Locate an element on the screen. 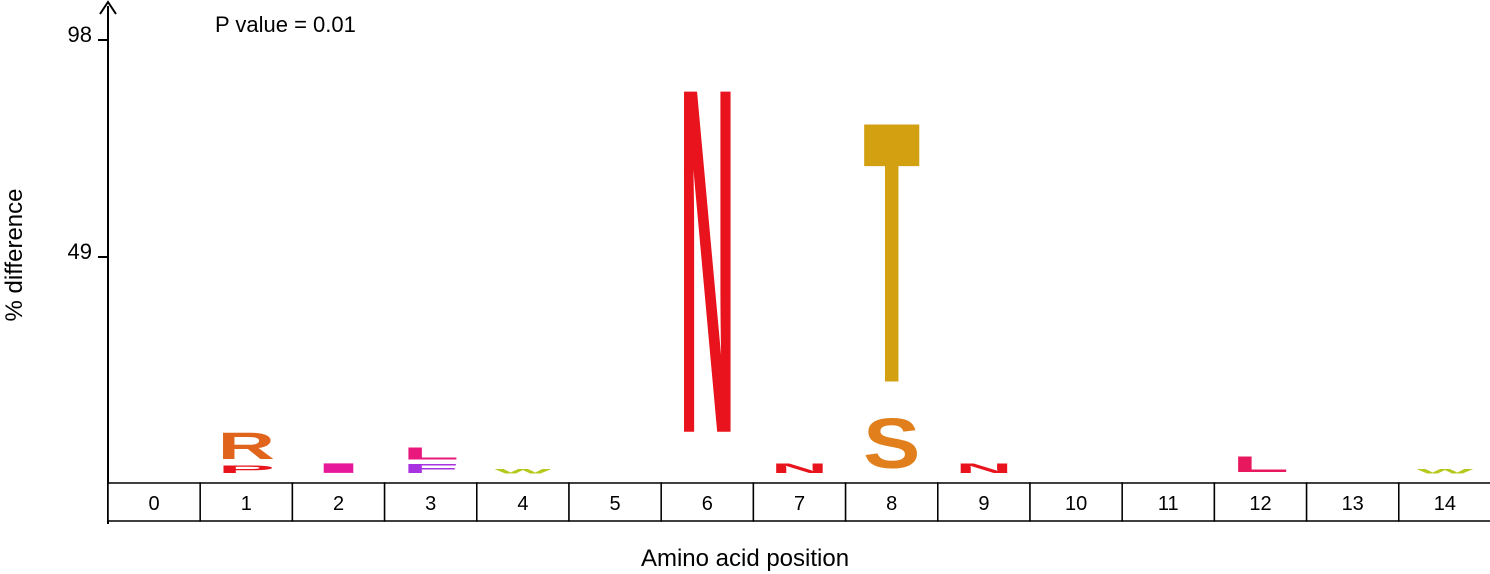  position-label: 6 is located at coordinates (707, 504).